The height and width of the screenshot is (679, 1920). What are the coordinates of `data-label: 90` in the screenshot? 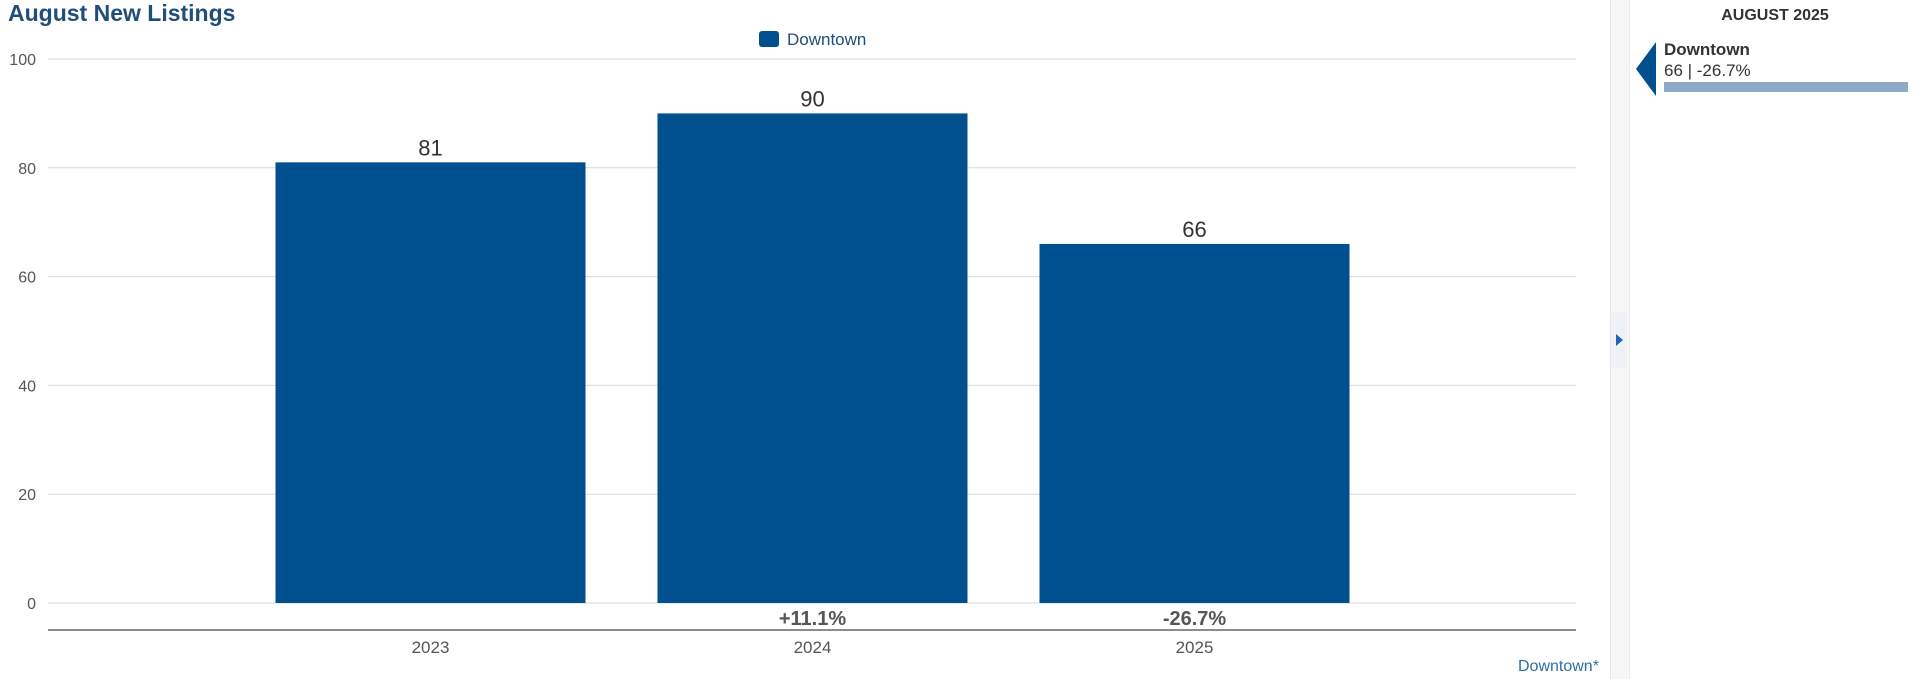 It's located at (812, 98).